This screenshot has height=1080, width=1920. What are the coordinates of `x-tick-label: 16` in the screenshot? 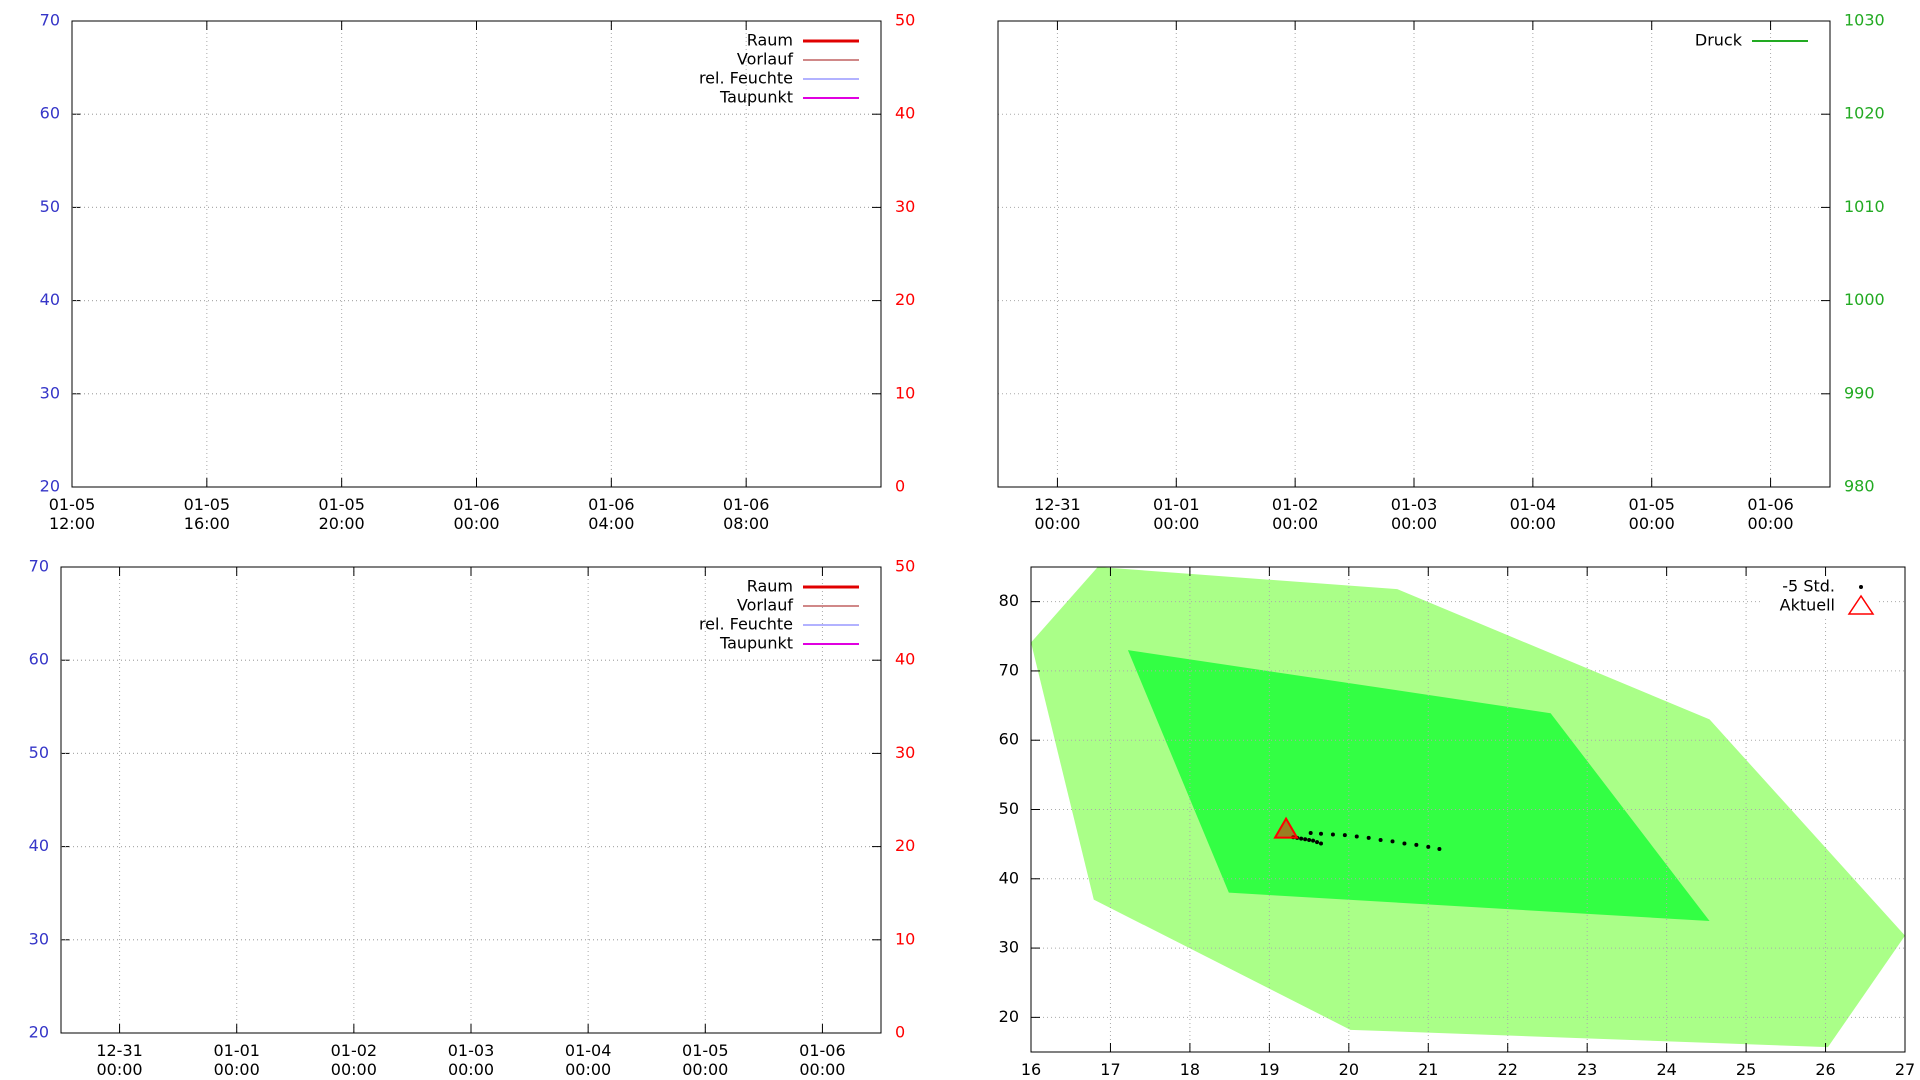 It's located at (1031, 1069).